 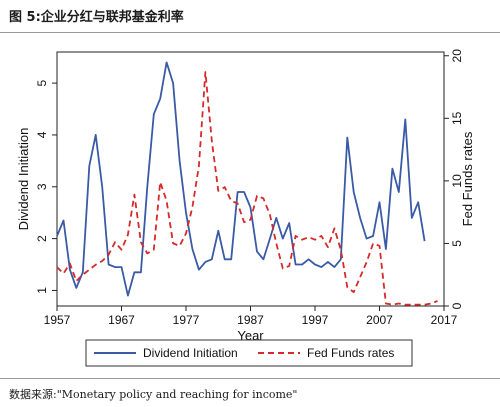 What do you see at coordinates (250, 335) in the screenshot?
I see `x-axis-title: Year` at bounding box center [250, 335].